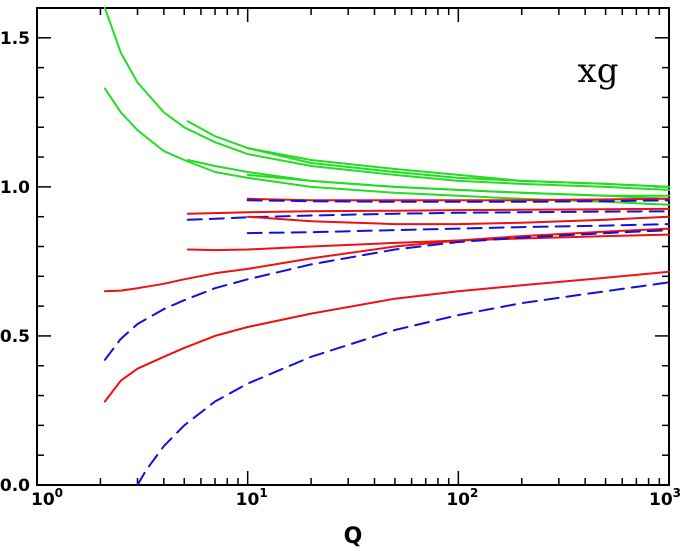 Image resolution: width=681 pixels, height=551 pixels. I want to click on series-line-12-red, so click(458, 220).